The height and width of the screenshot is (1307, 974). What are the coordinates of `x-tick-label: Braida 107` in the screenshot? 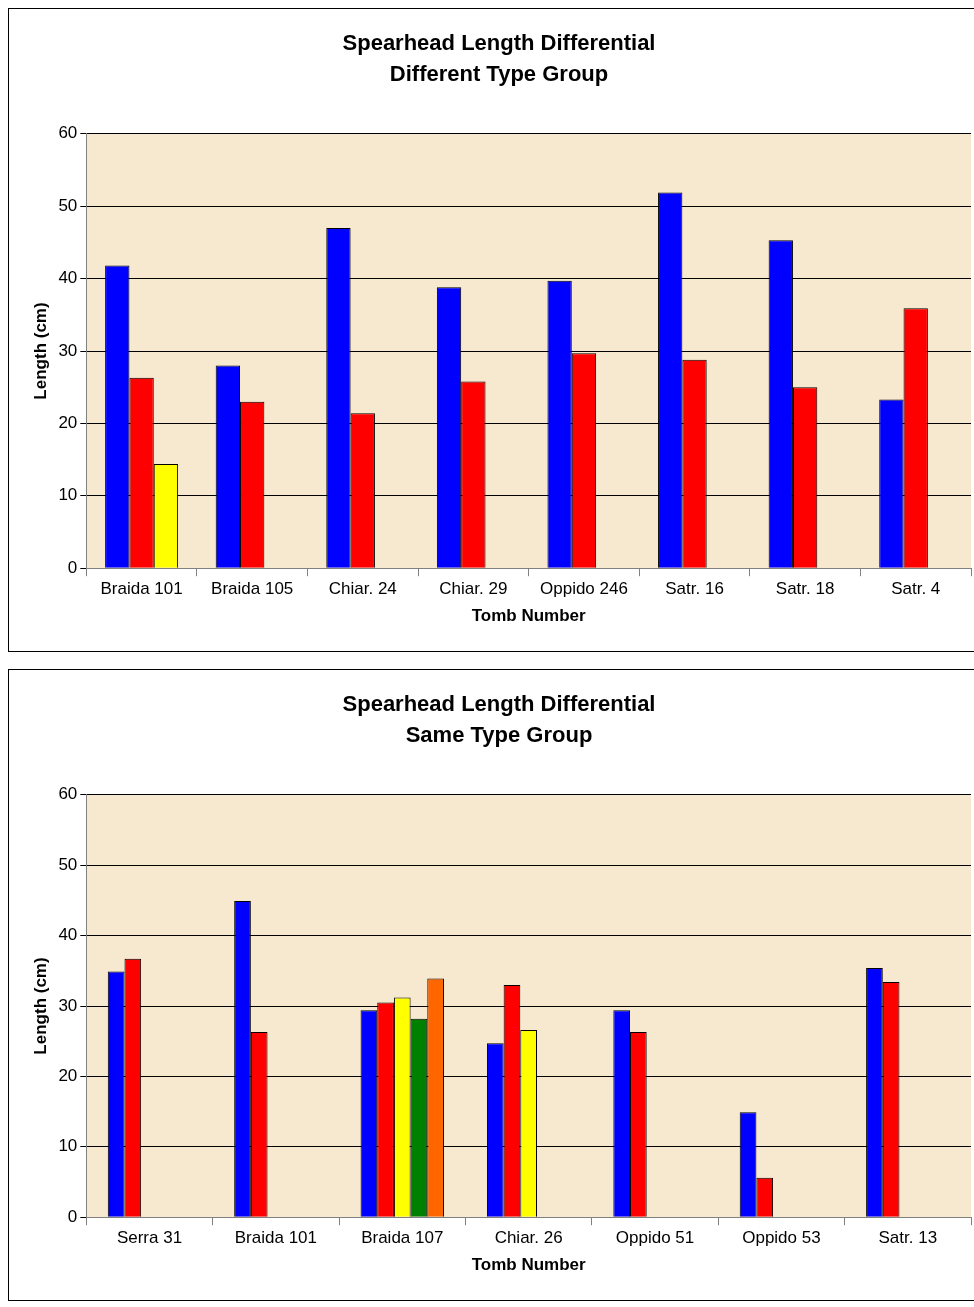 It's located at (402, 1238).